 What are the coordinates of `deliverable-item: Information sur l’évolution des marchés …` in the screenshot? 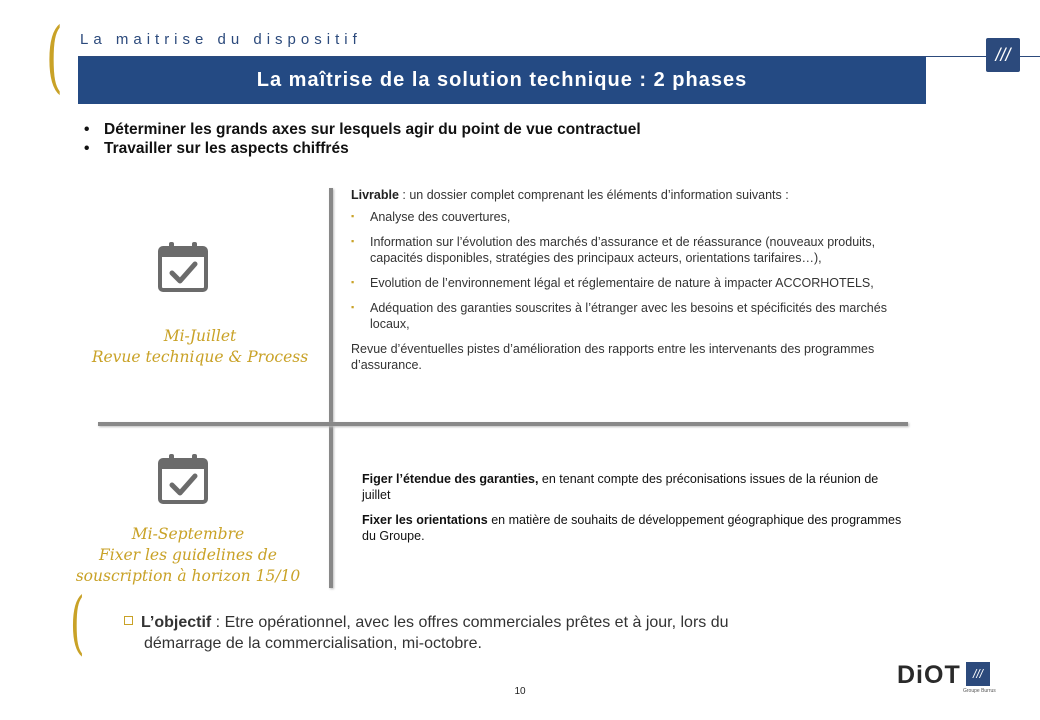 It's located at (631, 249).